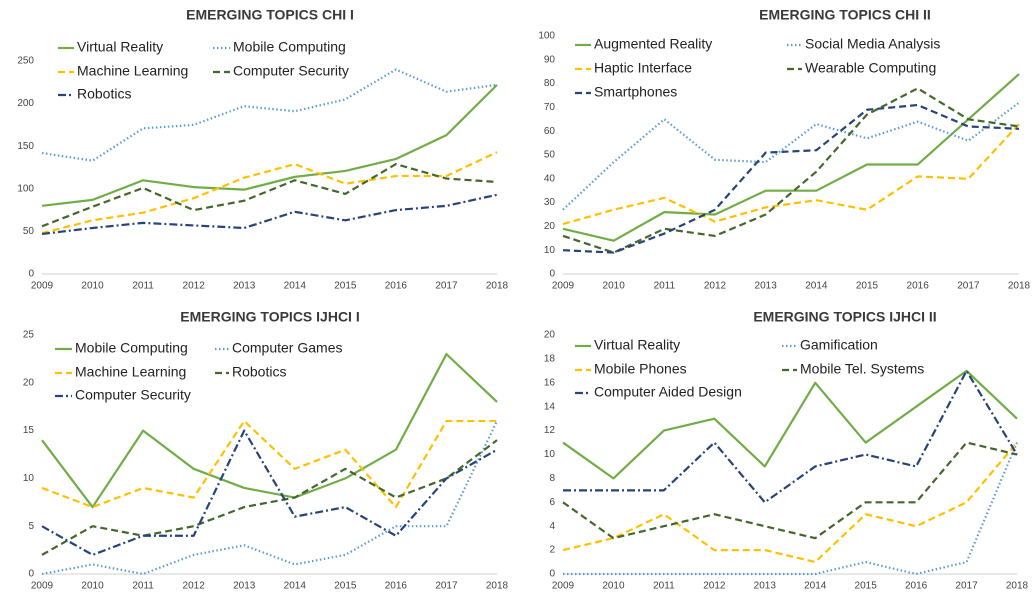 The height and width of the screenshot is (596, 1033). What do you see at coordinates (640, 369) in the screenshot?
I see `legend-label: Mobile Phones` at bounding box center [640, 369].